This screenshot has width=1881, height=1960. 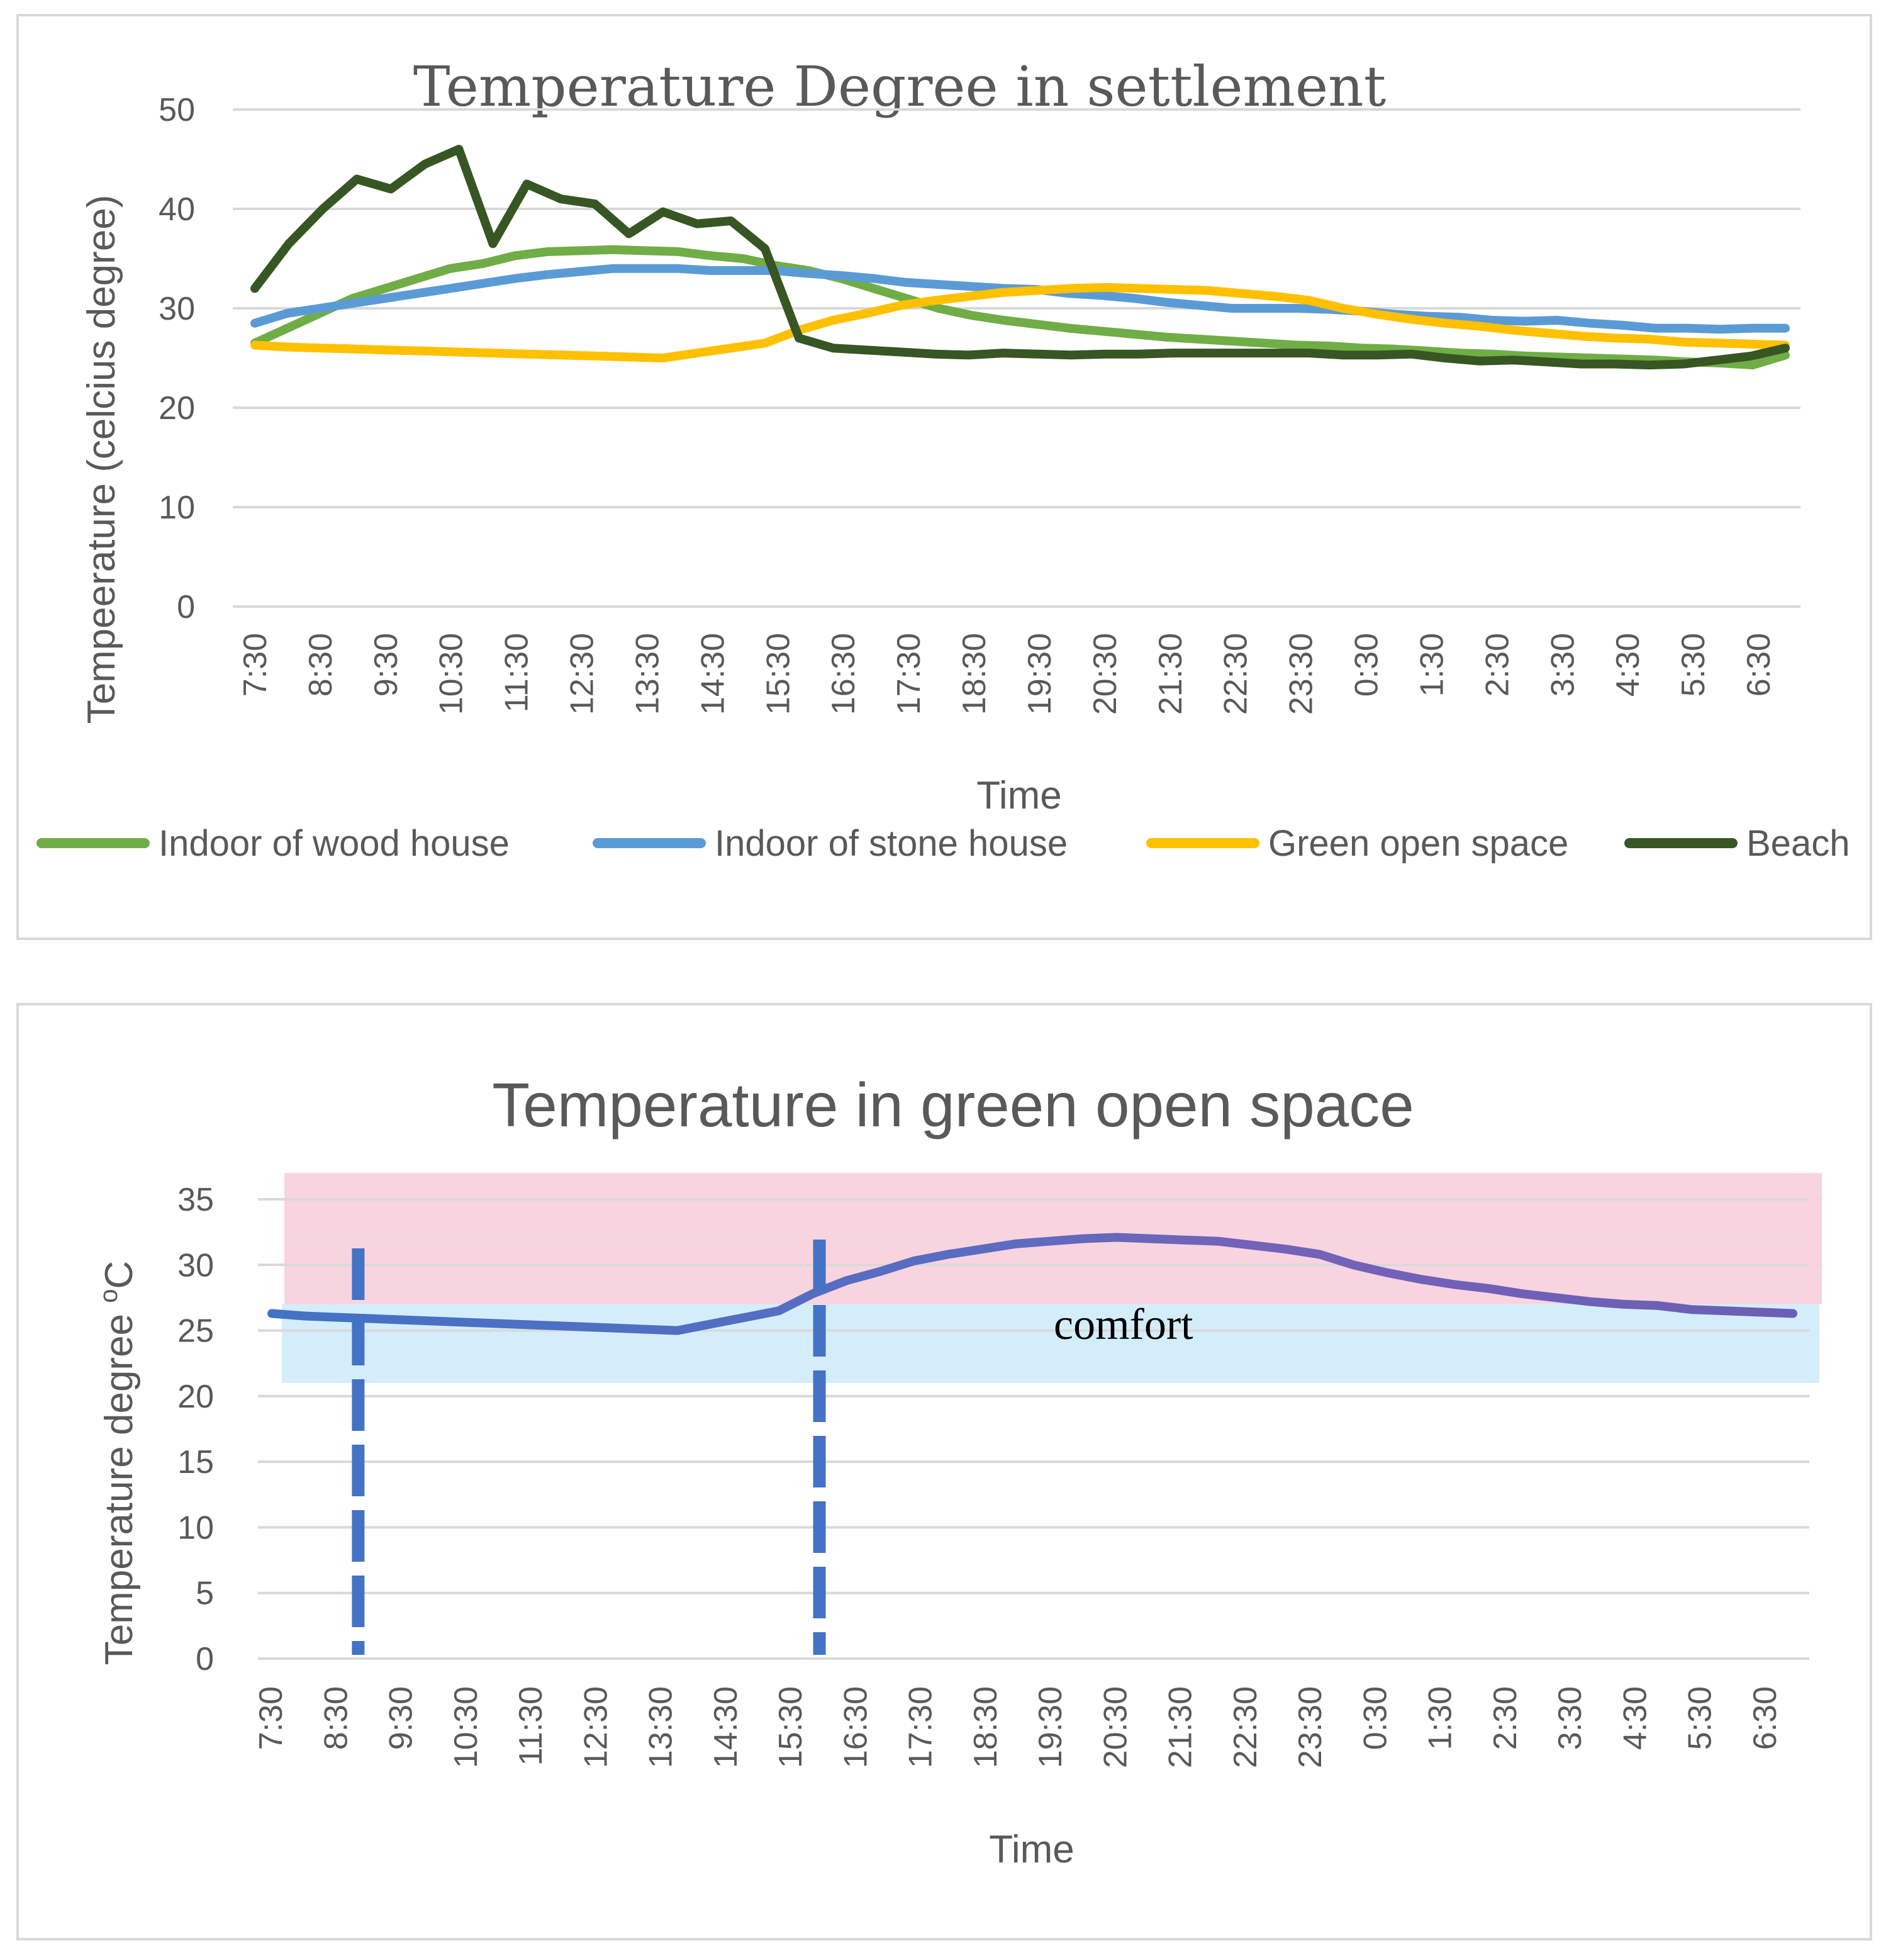 What do you see at coordinates (1418, 843) in the screenshot?
I see `legend-label: Green open space` at bounding box center [1418, 843].